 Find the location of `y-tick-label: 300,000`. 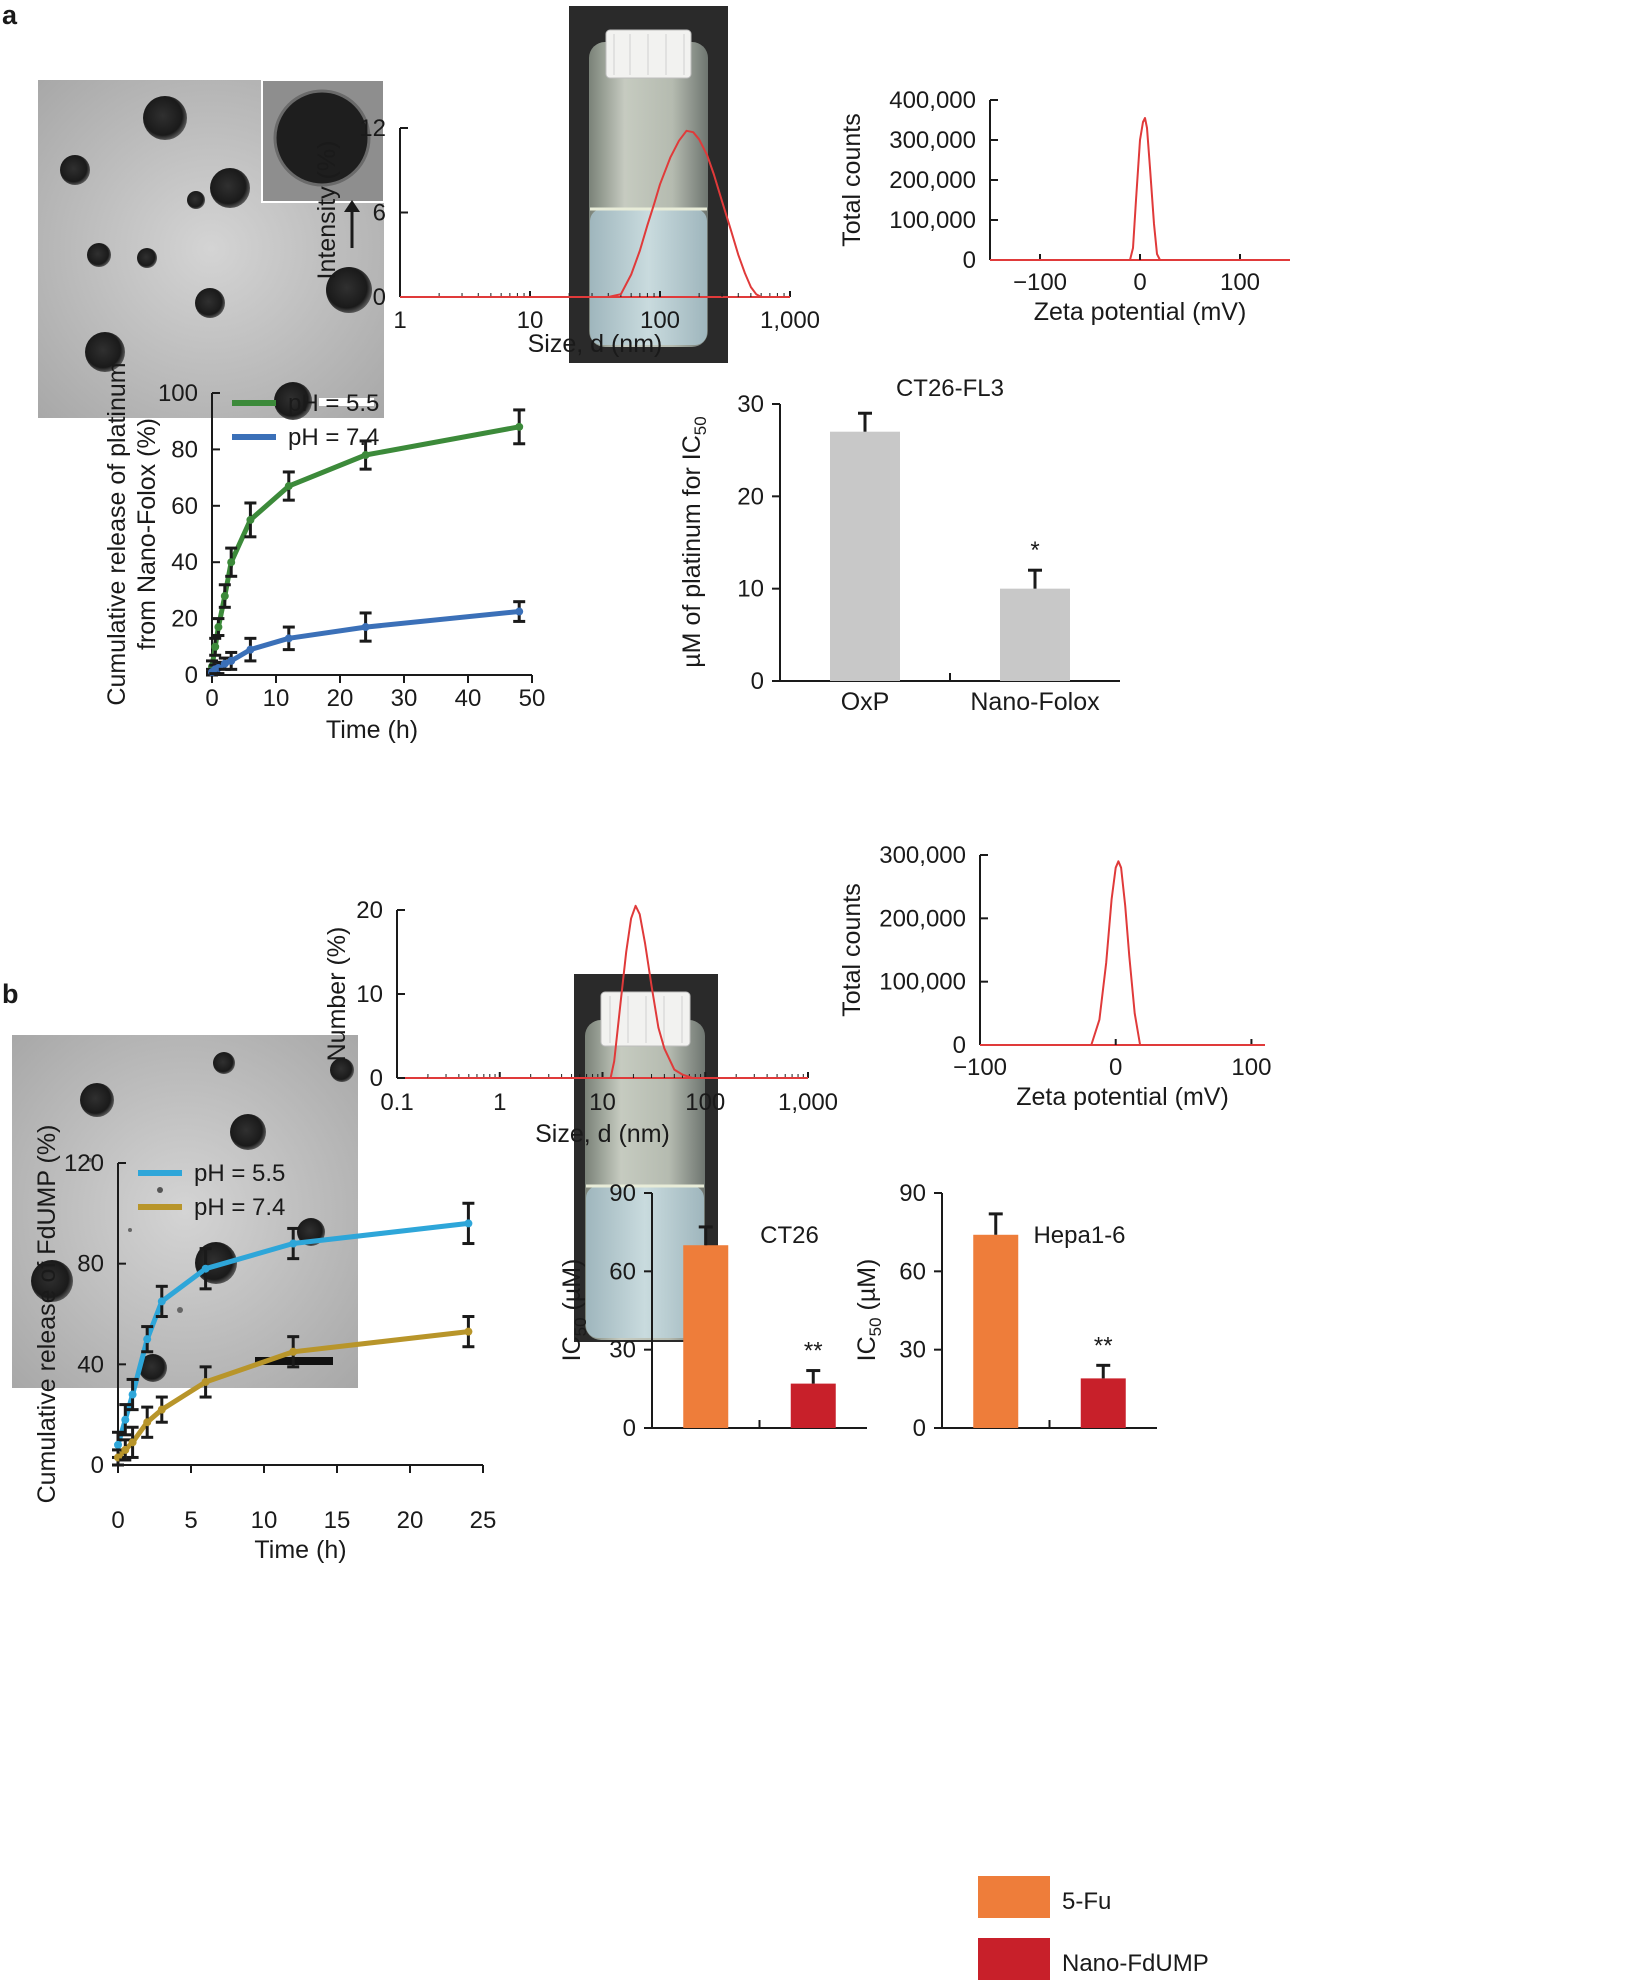

y-tick-label: 300,000 is located at coordinates (922, 855).